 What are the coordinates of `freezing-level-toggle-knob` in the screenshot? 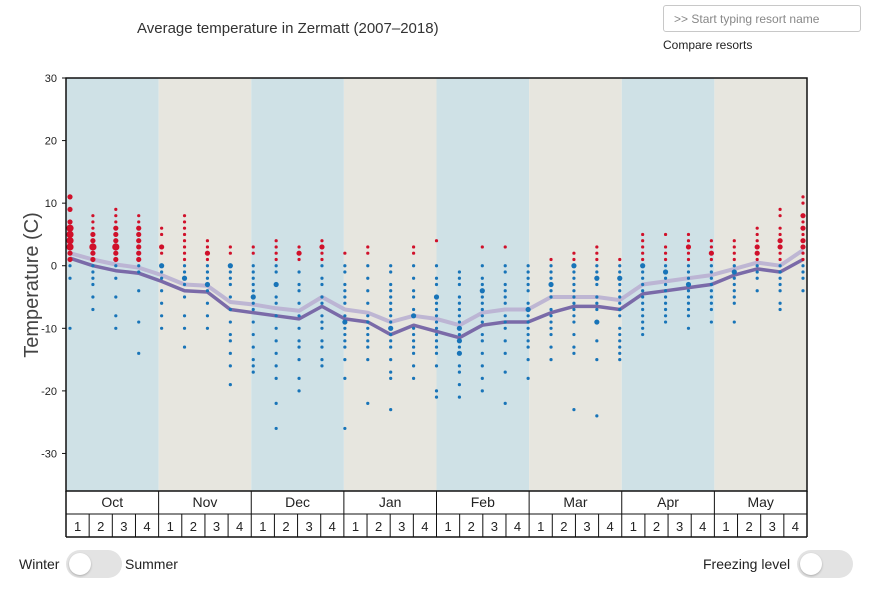 It's located at (811, 564).